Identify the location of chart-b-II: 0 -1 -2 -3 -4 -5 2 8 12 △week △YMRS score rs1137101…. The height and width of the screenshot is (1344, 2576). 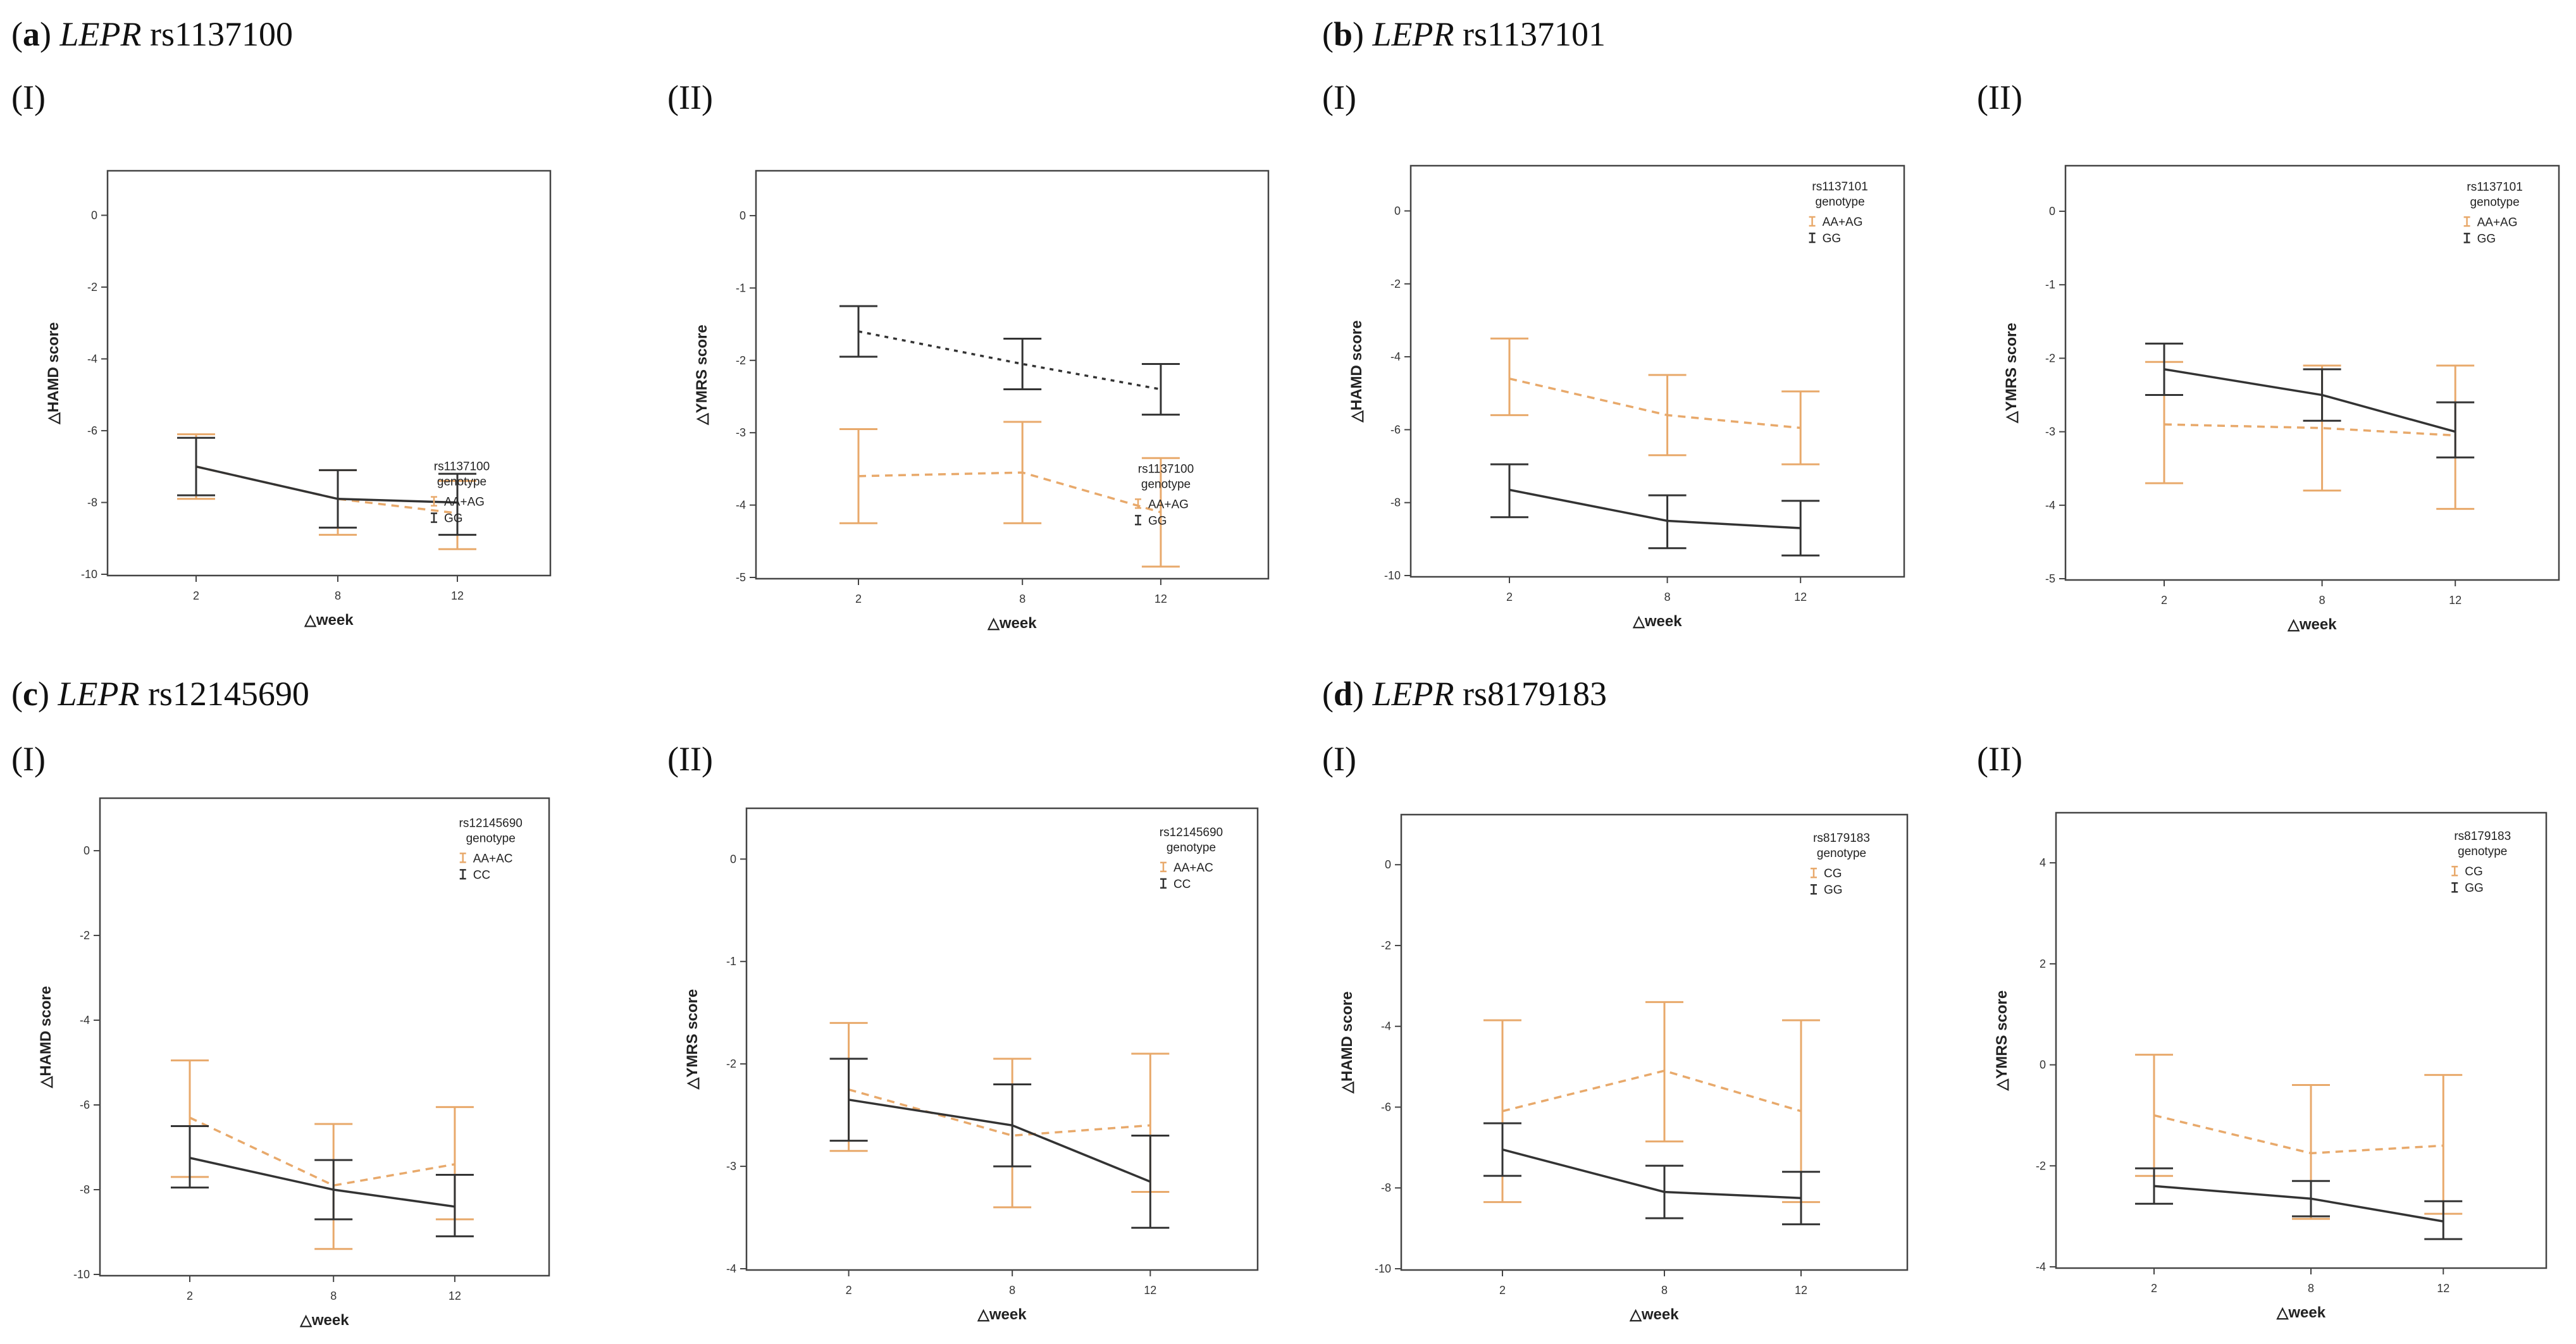
(2282, 398).